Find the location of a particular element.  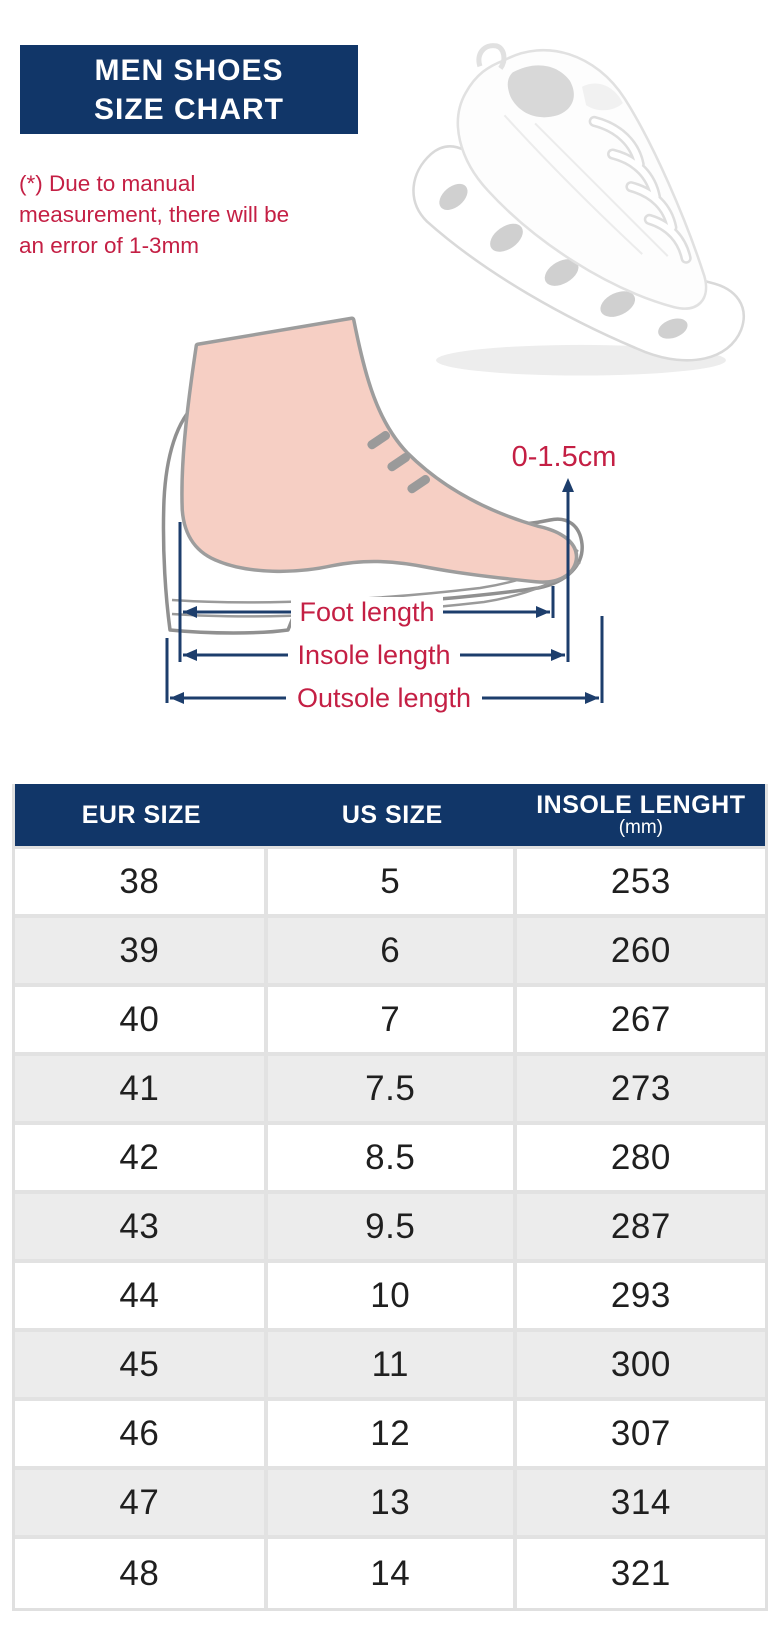

column-header-insole-length: INSOLE LENGHT (mm) is located at coordinates (641, 814).